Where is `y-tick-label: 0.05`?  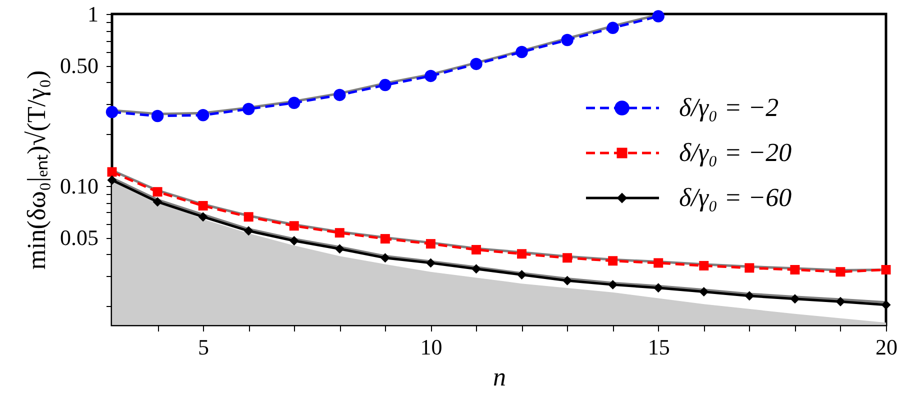
y-tick-label: 0.05 is located at coordinates (79, 237).